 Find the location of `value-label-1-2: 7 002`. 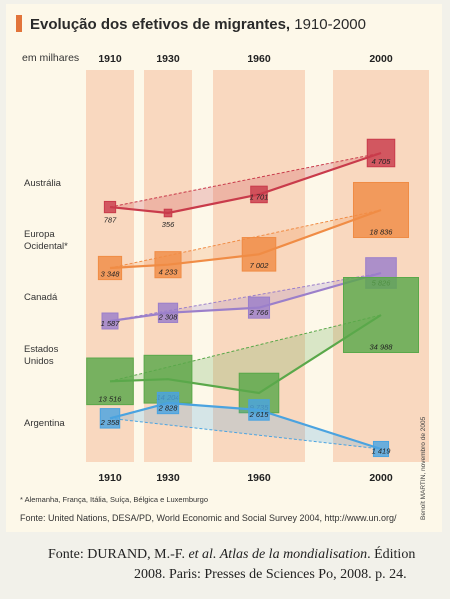

value-label-1-2: 7 002 is located at coordinates (260, 265).